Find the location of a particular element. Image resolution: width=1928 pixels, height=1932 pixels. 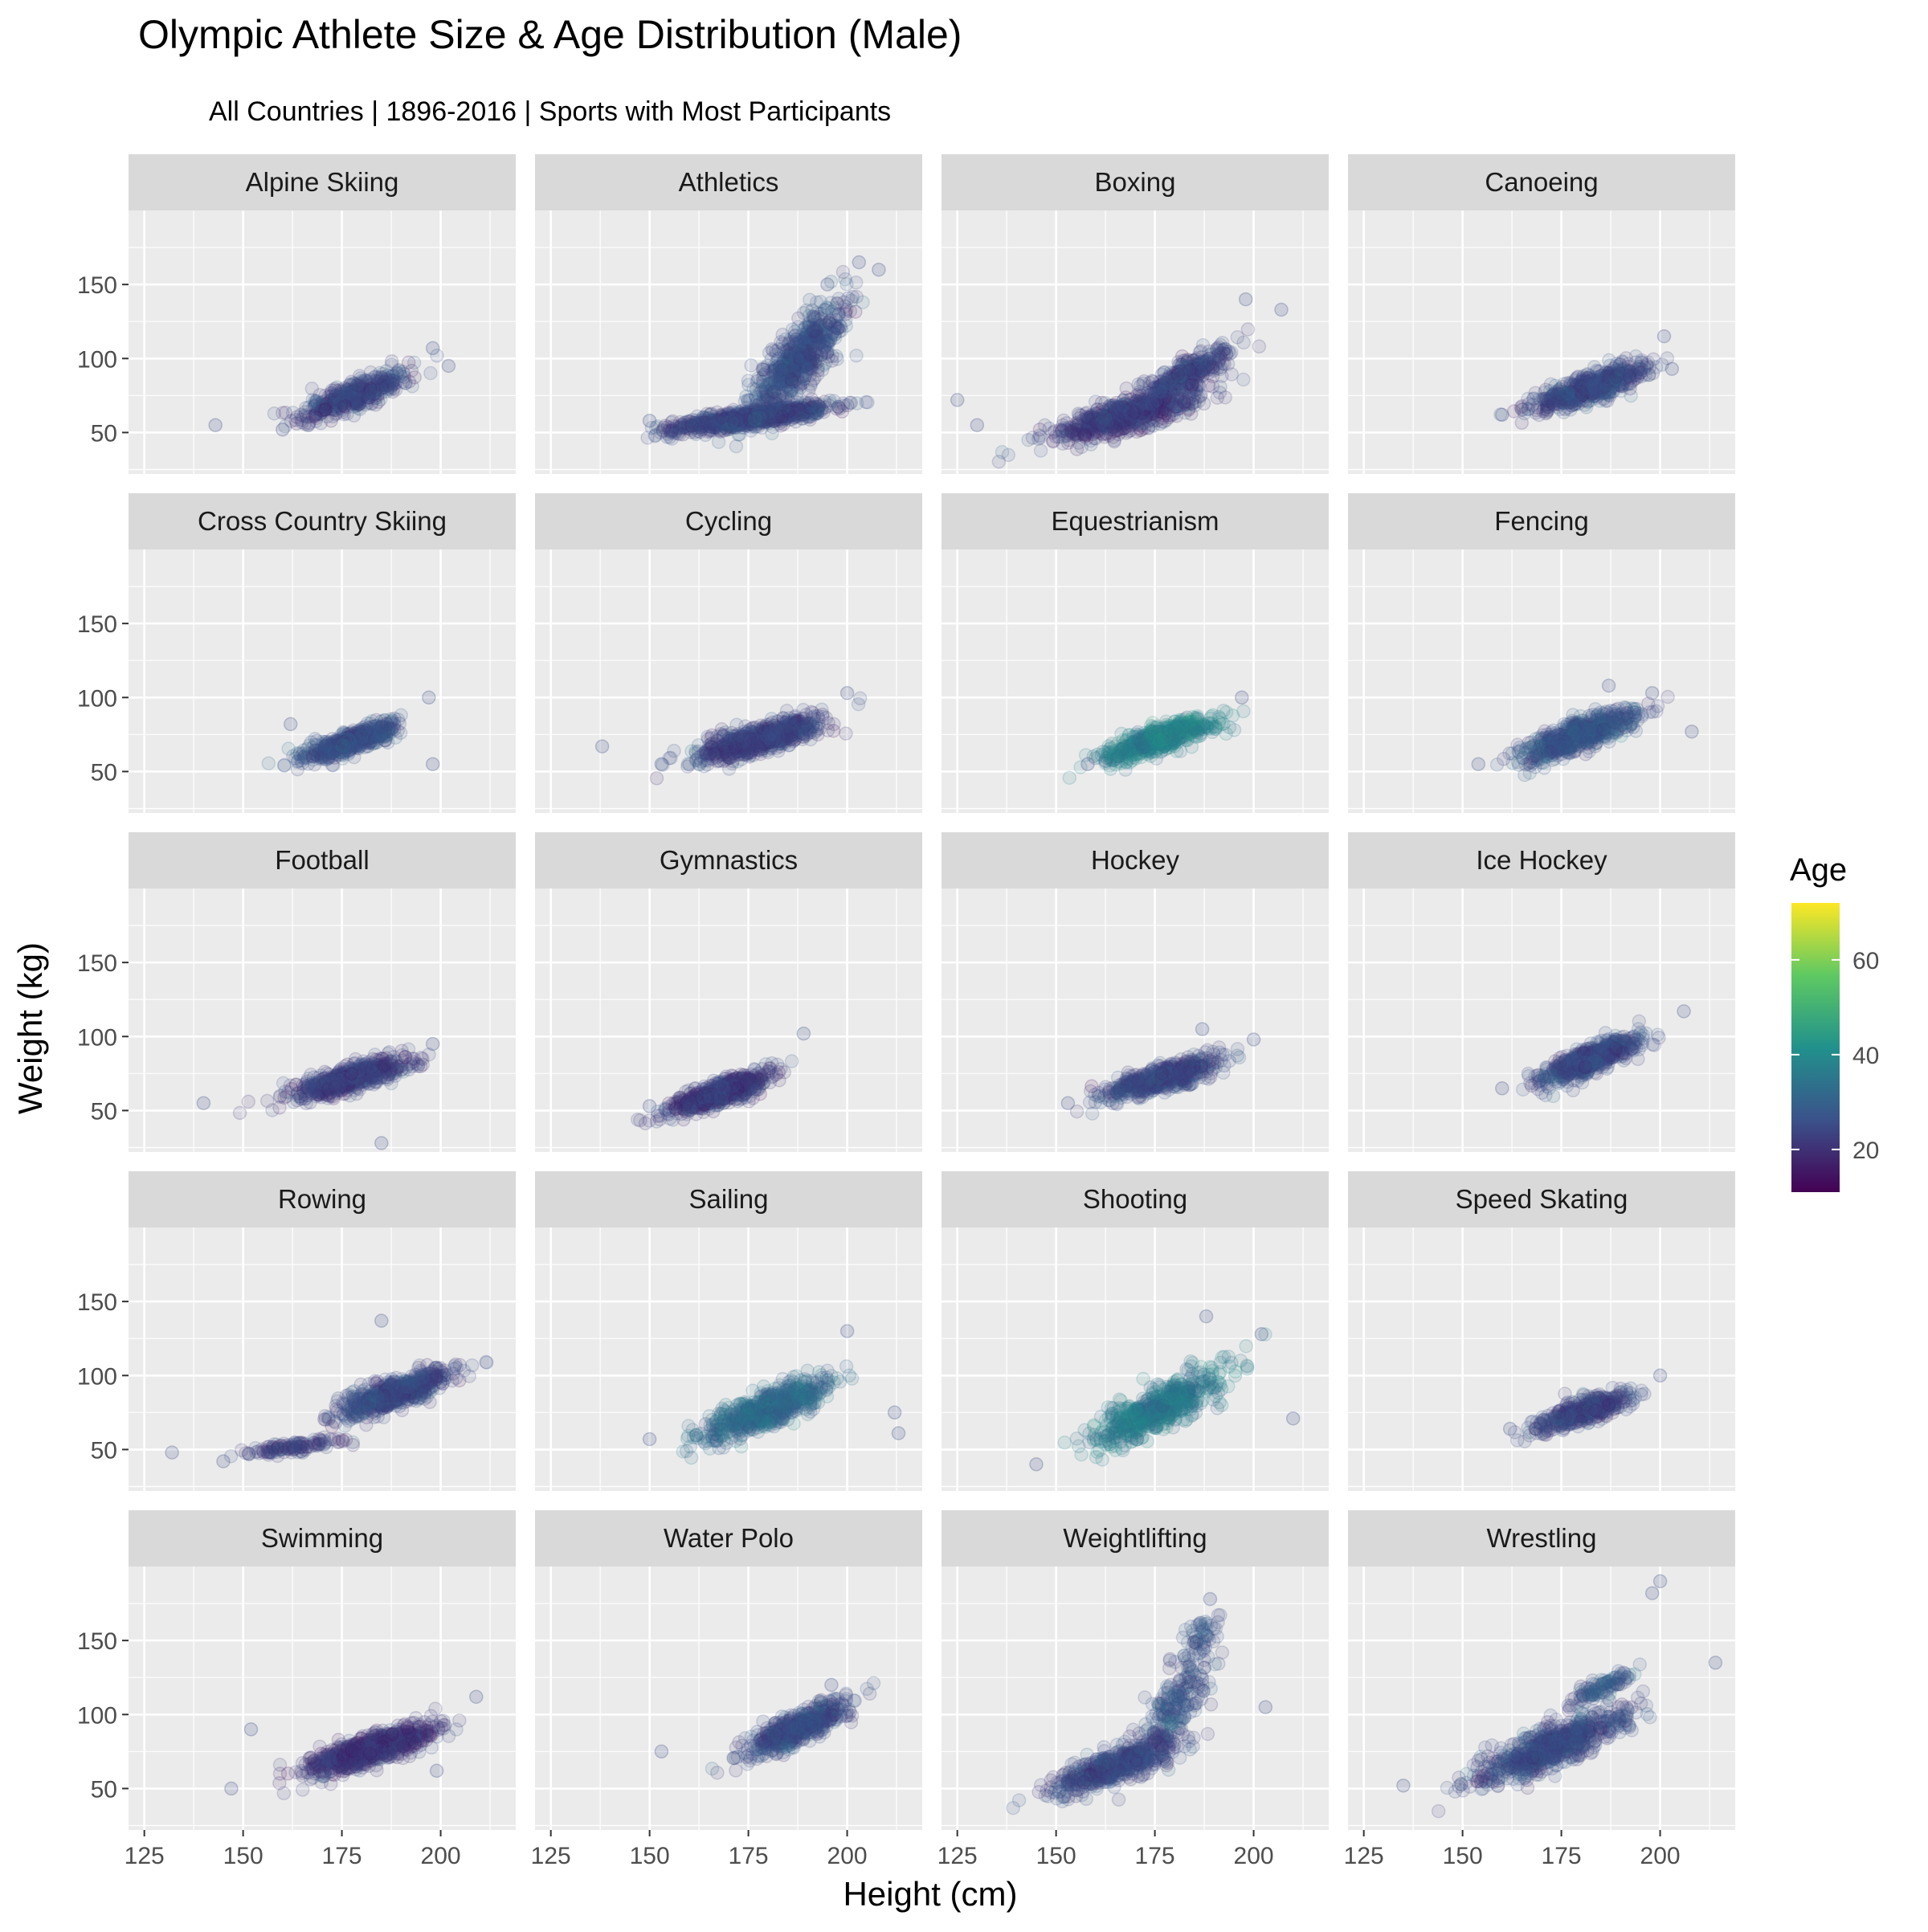

facet-equestrianism: Equestrianism is located at coordinates (1135, 653).